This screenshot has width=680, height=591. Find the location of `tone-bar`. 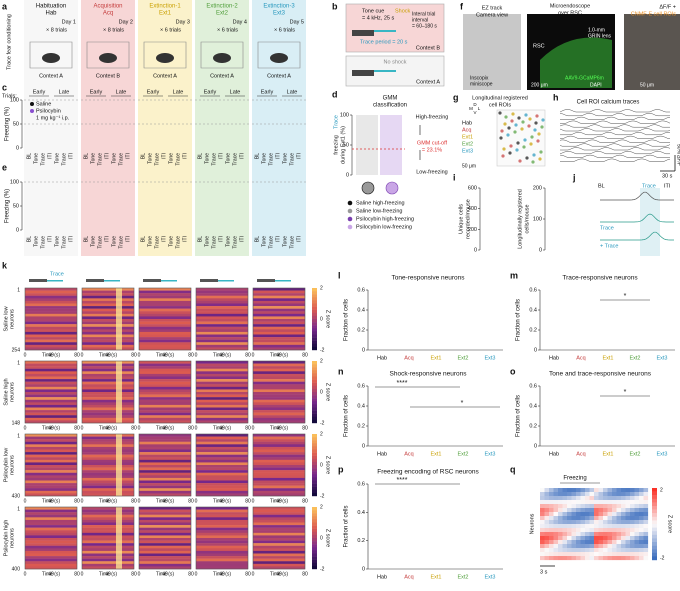

tone-bar is located at coordinates (95, 280).